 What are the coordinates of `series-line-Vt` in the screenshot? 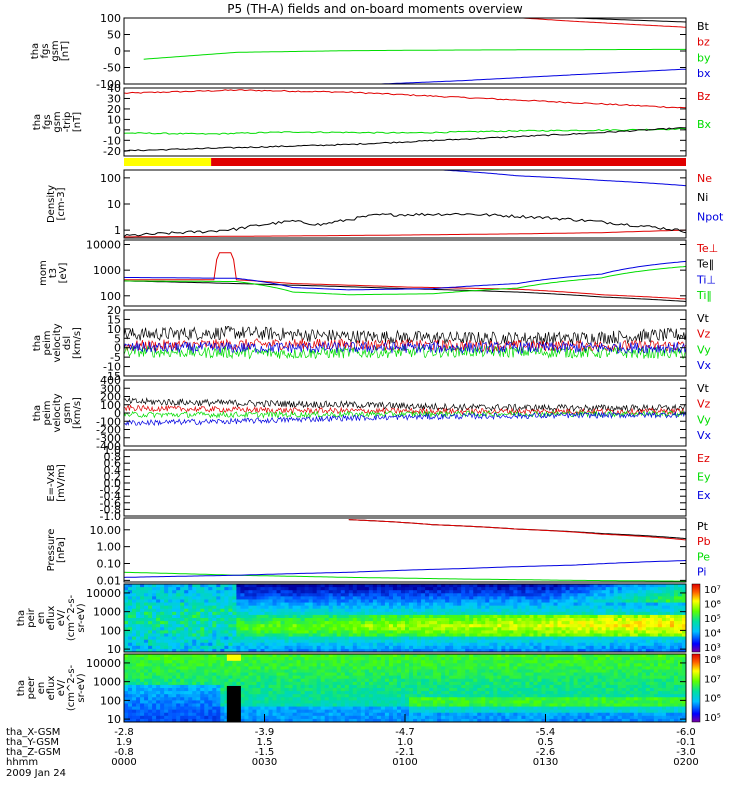 It's located at (405, 335).